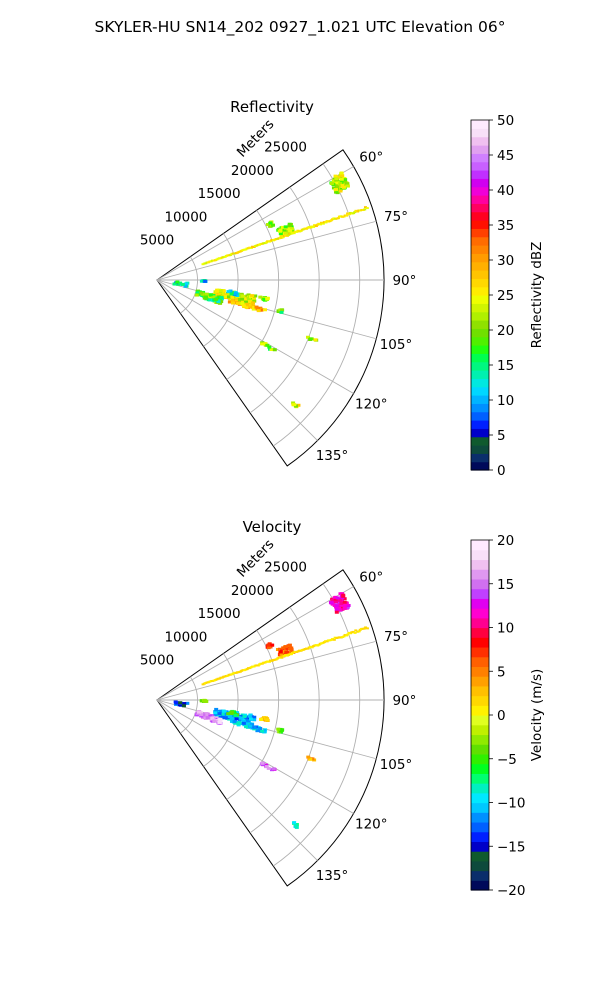 Image resolution: width=600 pixels, height=1000 pixels. What do you see at coordinates (396, 345) in the screenshot?
I see `azimuth-tick-label: 105°` at bounding box center [396, 345].